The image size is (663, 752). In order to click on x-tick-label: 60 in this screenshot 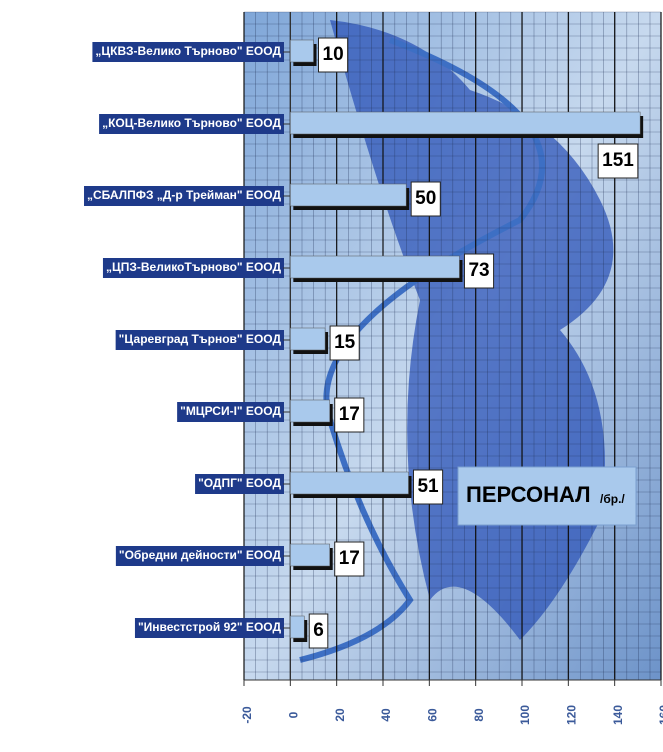, I will do `click(433, 715)`.